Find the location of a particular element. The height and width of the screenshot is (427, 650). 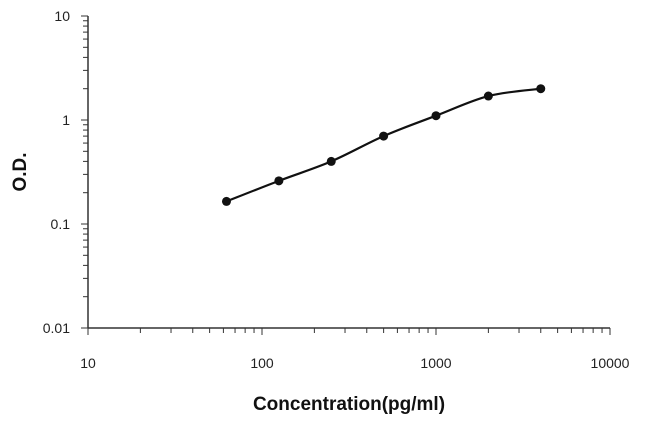

fit-curve is located at coordinates (383, 145).